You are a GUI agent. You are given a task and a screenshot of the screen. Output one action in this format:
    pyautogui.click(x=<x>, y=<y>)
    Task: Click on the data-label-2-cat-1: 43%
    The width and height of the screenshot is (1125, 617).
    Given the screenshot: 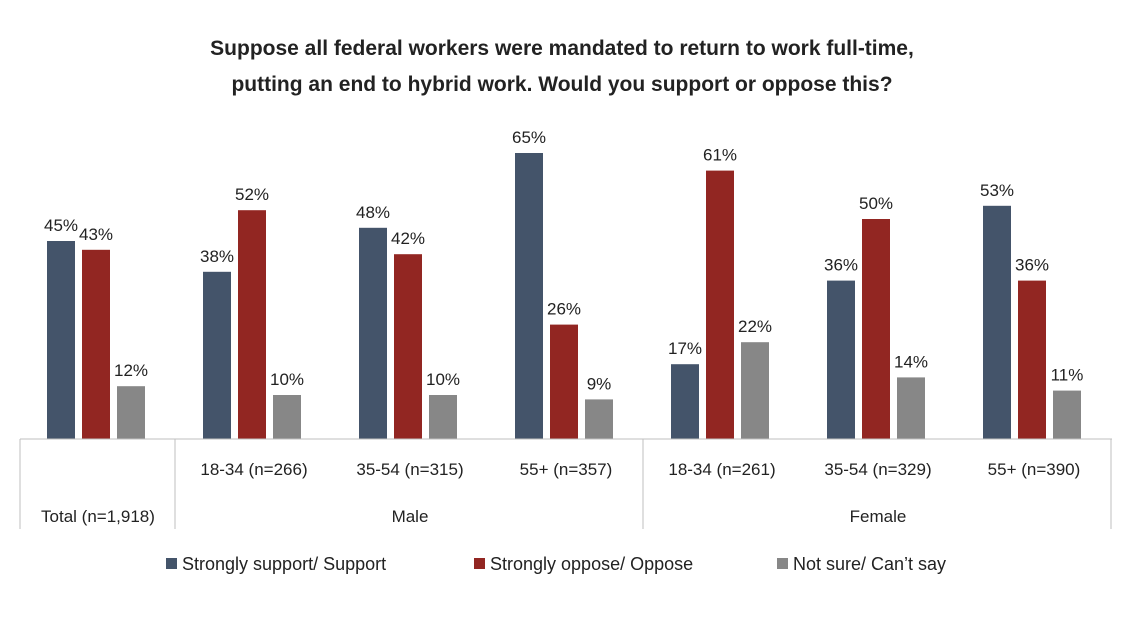 What is the action you would take?
    pyautogui.click(x=96, y=234)
    